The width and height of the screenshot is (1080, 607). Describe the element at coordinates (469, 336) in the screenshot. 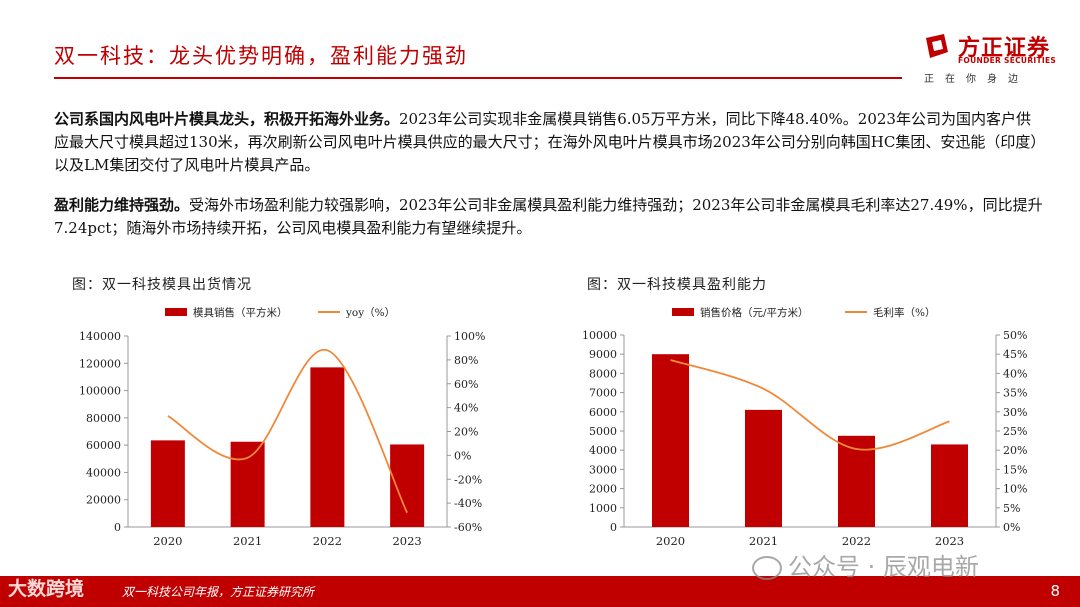

I see `chart-1-y2-tick-label: 100%` at that location.